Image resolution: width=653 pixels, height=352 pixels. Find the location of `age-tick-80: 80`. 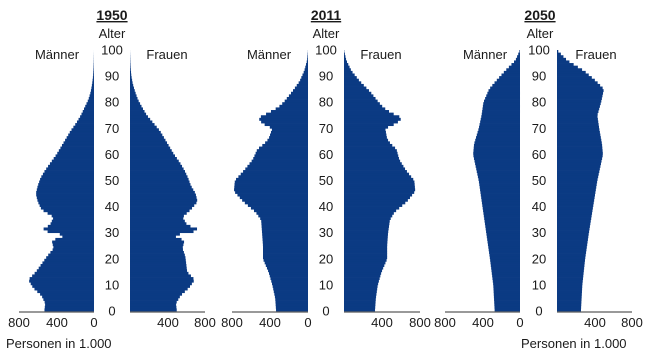

age-tick-80: 80 is located at coordinates (326, 102).